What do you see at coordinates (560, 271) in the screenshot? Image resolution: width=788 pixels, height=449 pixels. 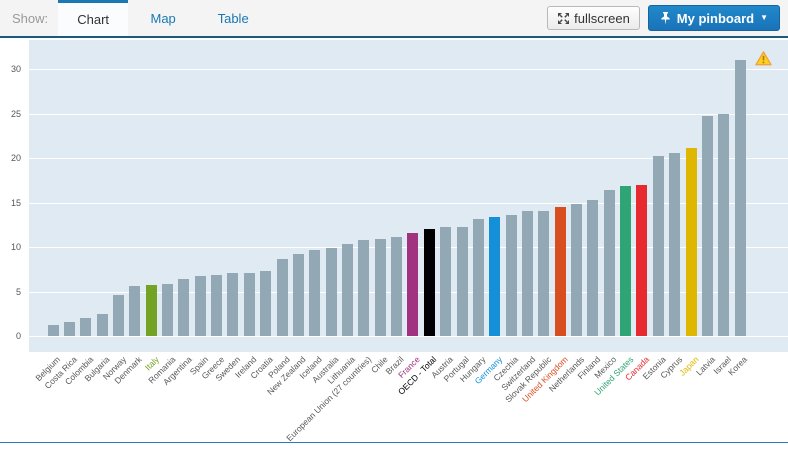 I see `bar-united-kingdom` at bounding box center [560, 271].